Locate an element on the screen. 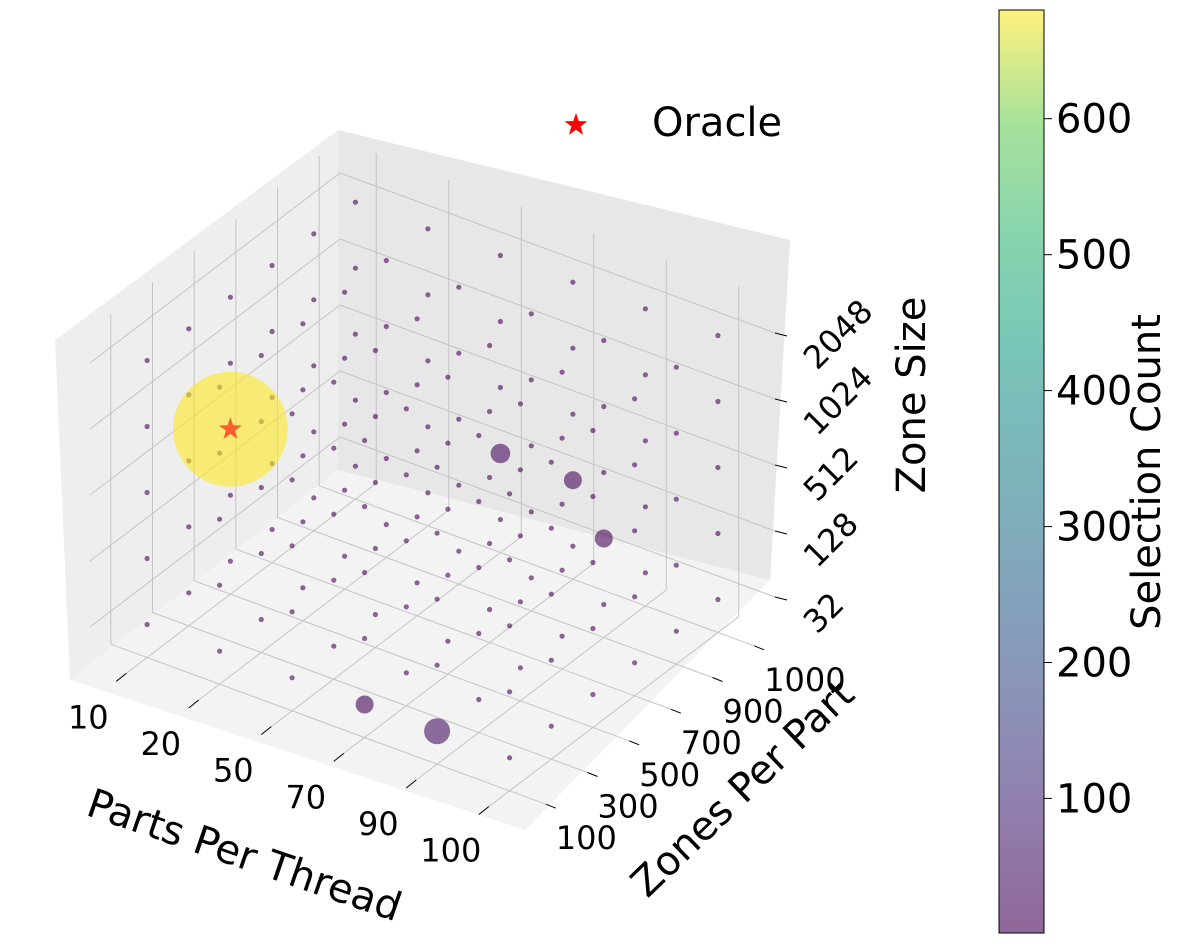 The image size is (1191, 944). x-tick-label: 100 is located at coordinates (450, 851).